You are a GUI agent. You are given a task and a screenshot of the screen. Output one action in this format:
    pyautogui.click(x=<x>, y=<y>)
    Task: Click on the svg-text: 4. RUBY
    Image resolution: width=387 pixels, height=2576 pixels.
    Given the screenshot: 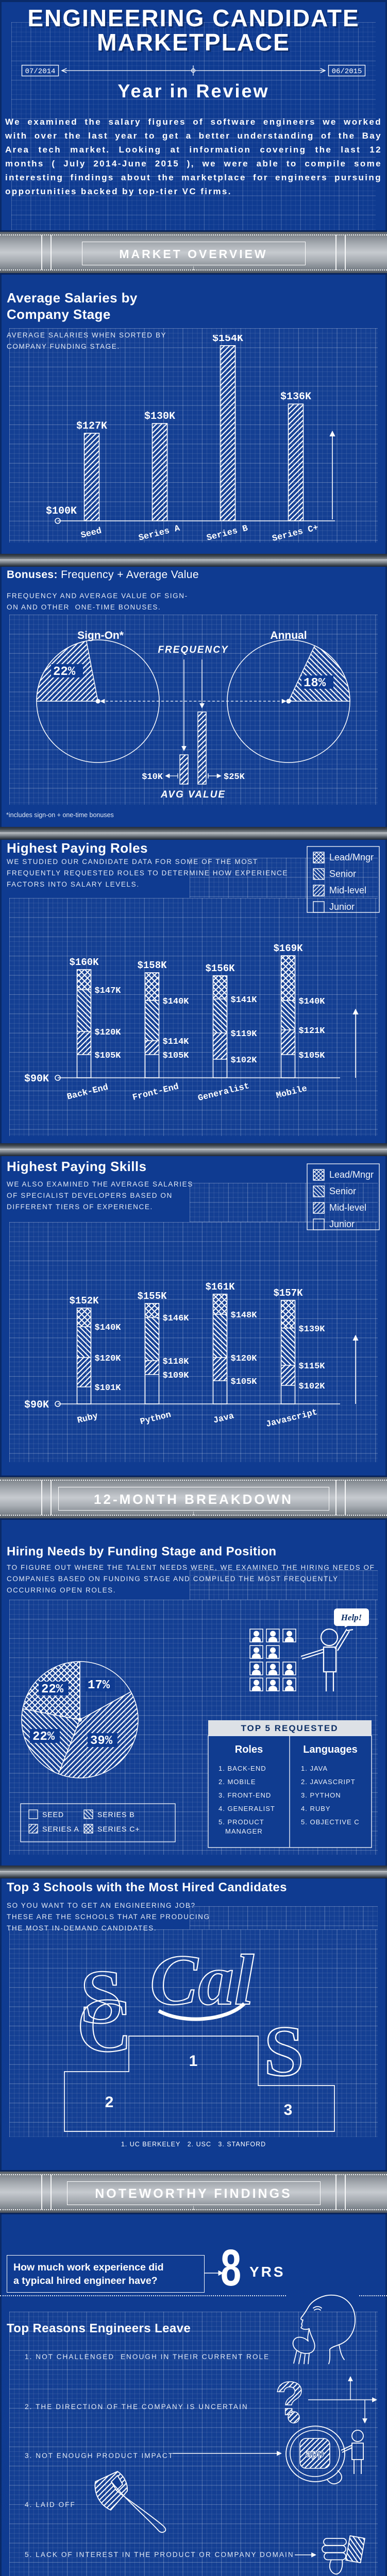 What is the action you would take?
    pyautogui.click(x=316, y=1808)
    